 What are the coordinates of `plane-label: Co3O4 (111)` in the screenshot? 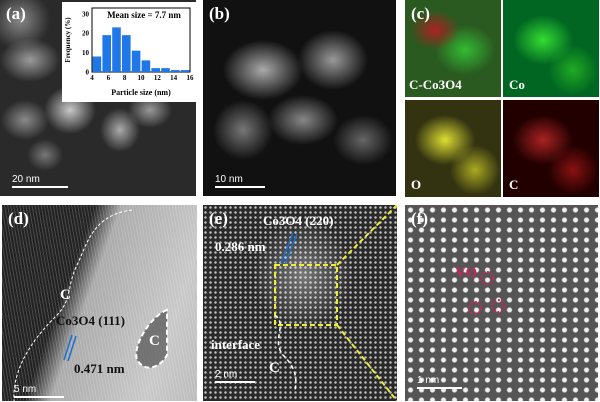 It's located at (90, 320).